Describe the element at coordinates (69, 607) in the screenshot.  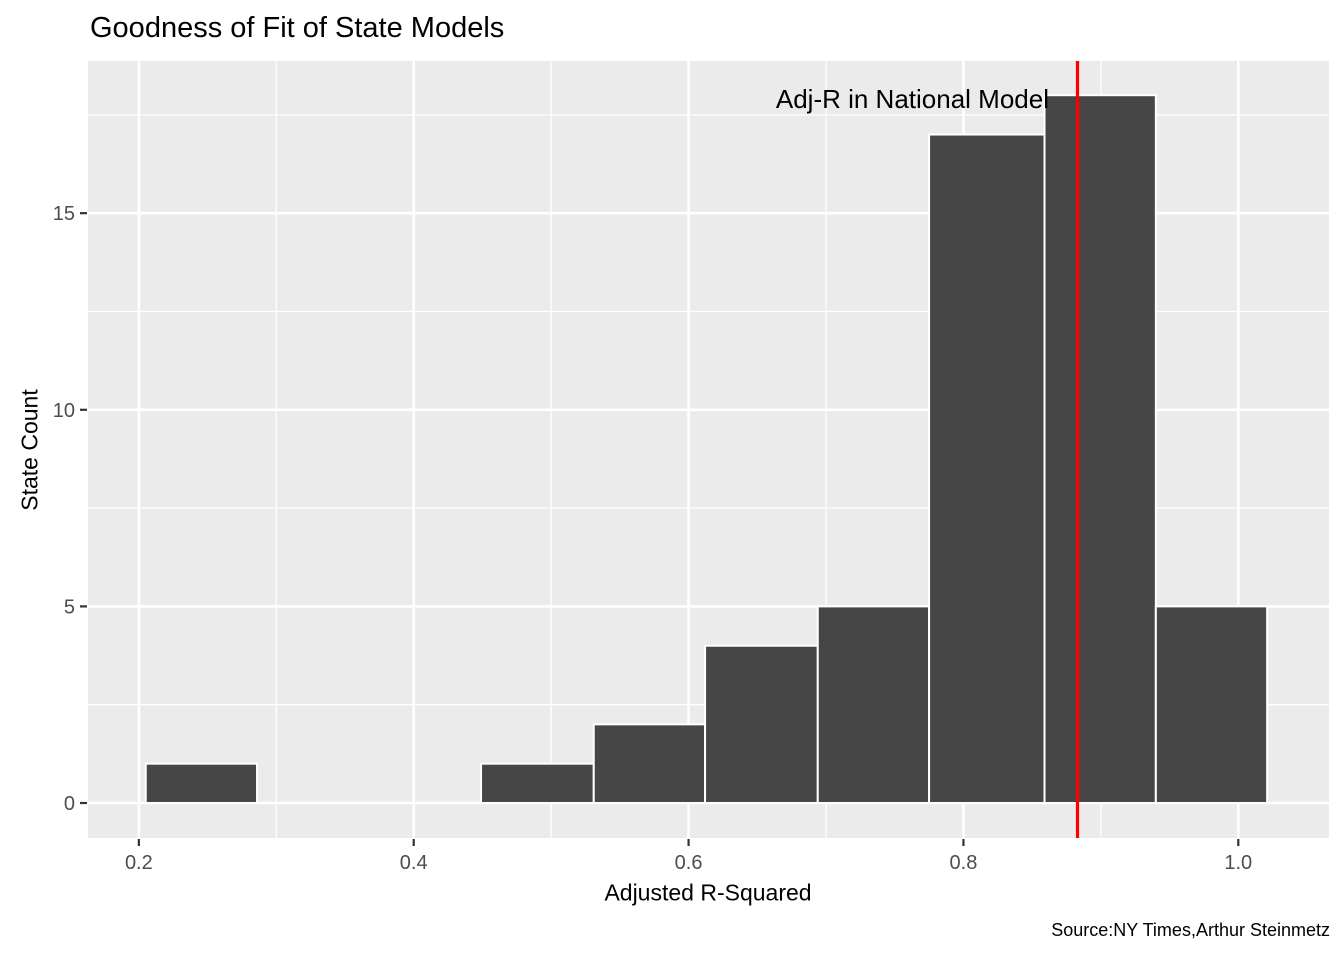
I see `y-tick-label: 5` at that location.